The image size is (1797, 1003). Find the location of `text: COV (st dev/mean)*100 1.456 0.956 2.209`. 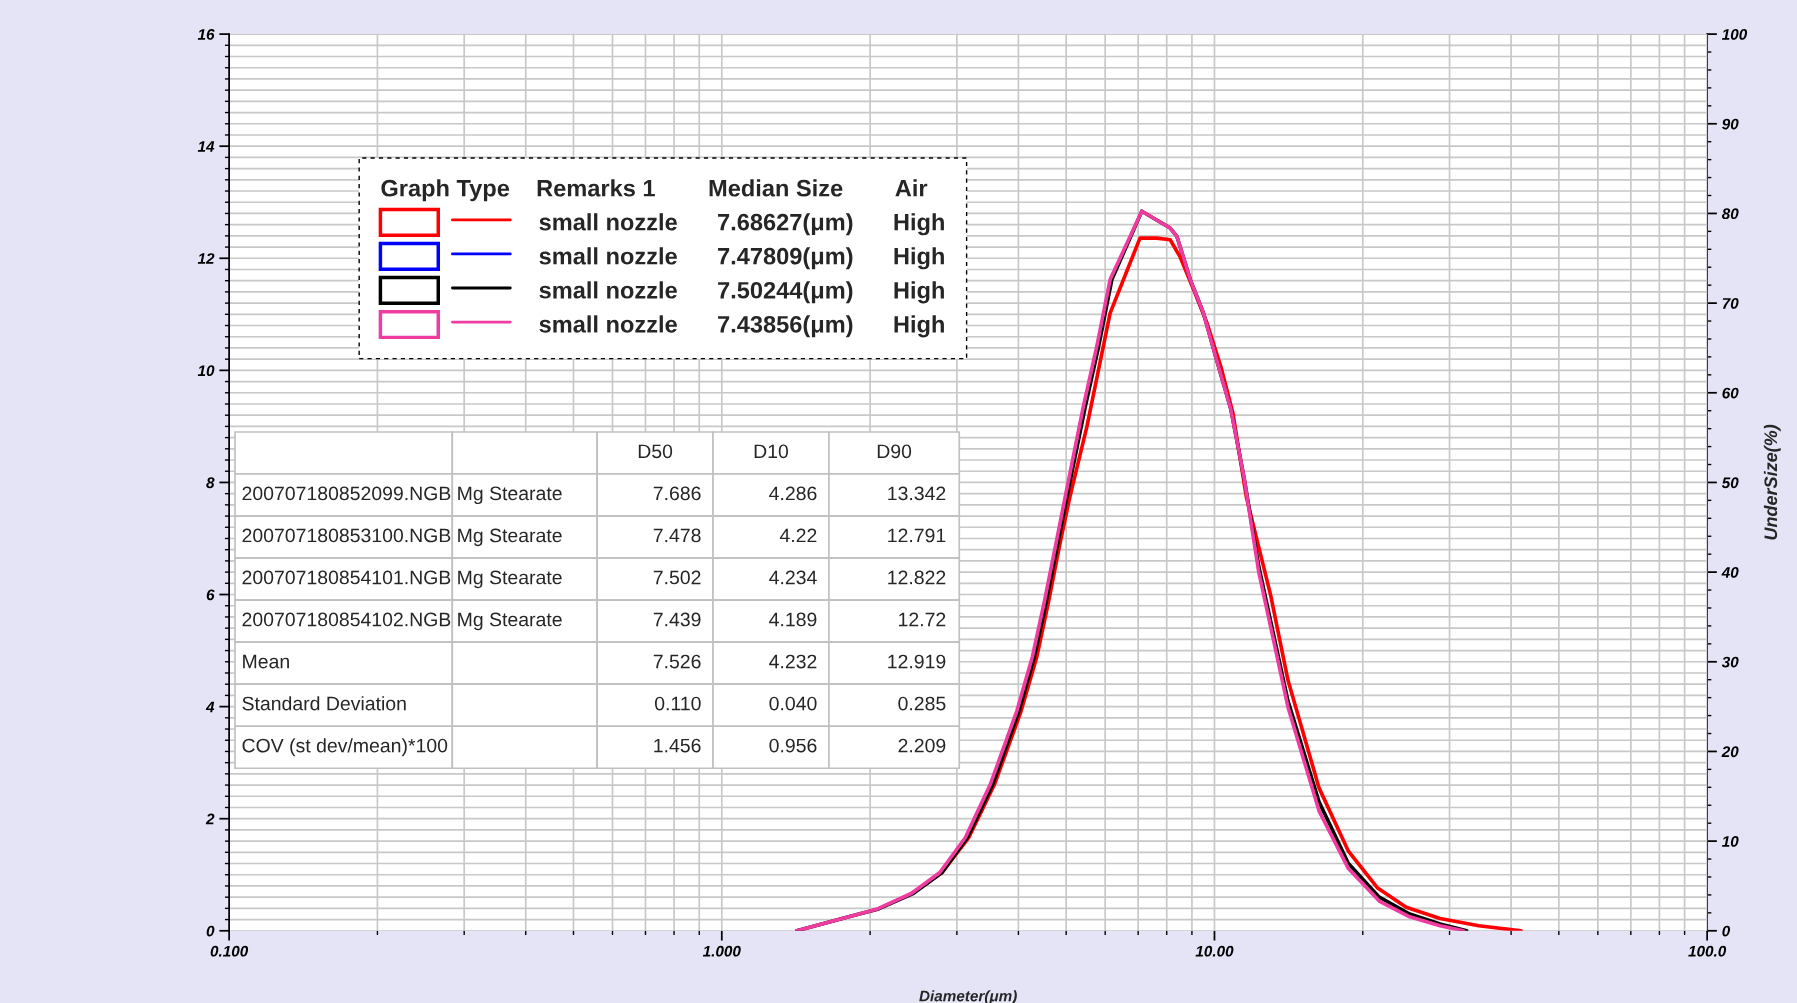

text: COV (st dev/mean)*100 1.456 0.956 2.209 is located at coordinates (594, 747).